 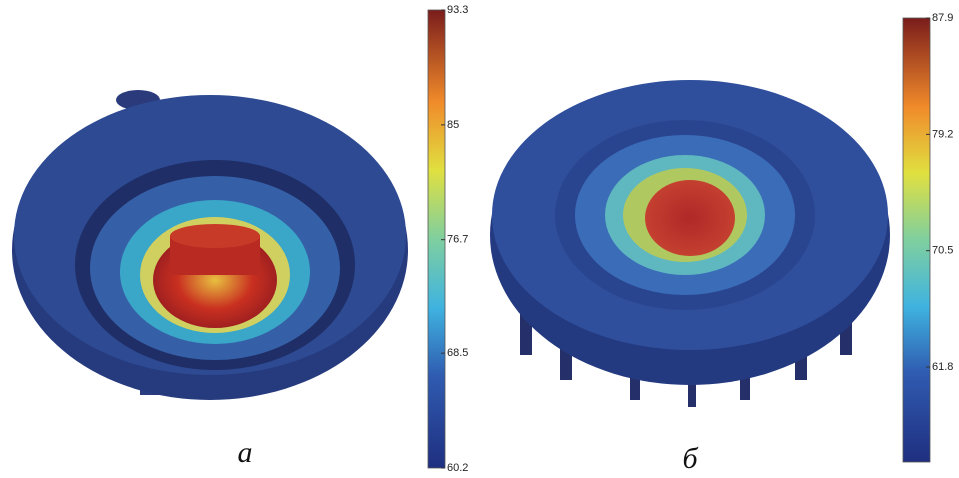 What do you see at coordinates (690, 458) in the screenshot?
I see `panel-label: б` at bounding box center [690, 458].